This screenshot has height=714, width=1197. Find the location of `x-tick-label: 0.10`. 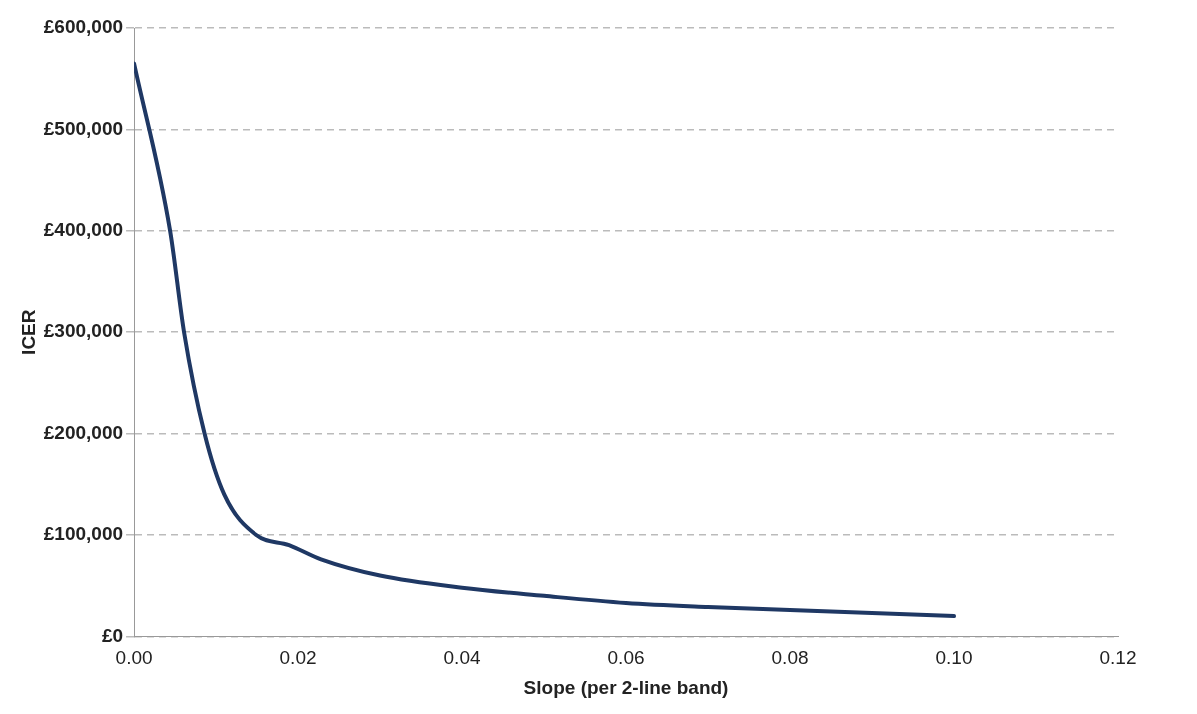

x-tick-label: 0.10 is located at coordinates (954, 658).